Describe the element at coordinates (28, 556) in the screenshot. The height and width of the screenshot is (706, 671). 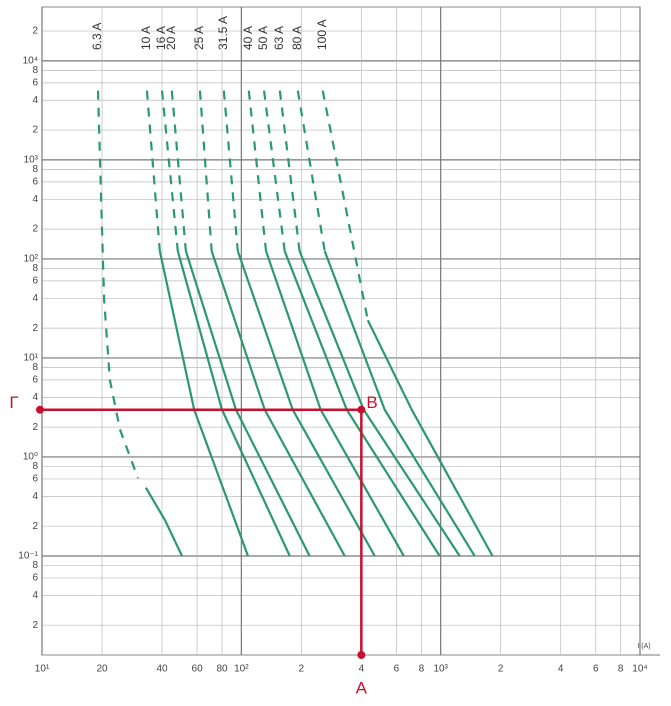
I see `y-tick-label: 10⁻¹` at that location.